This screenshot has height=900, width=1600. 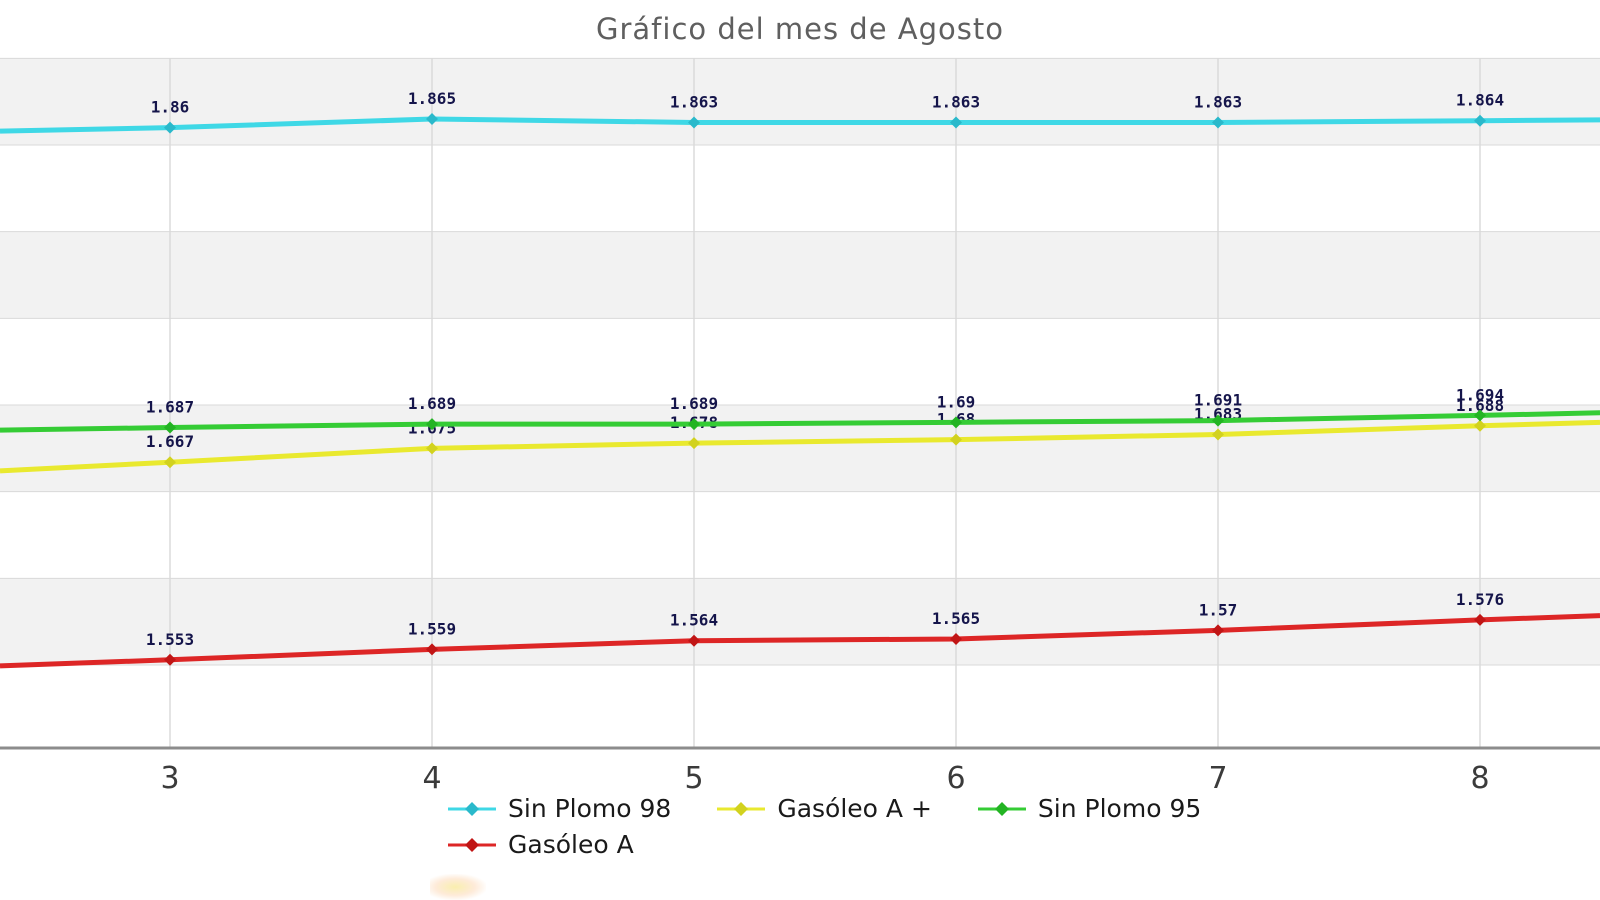 I want to click on legend-row: Gasóleo A, so click(x=808, y=844).